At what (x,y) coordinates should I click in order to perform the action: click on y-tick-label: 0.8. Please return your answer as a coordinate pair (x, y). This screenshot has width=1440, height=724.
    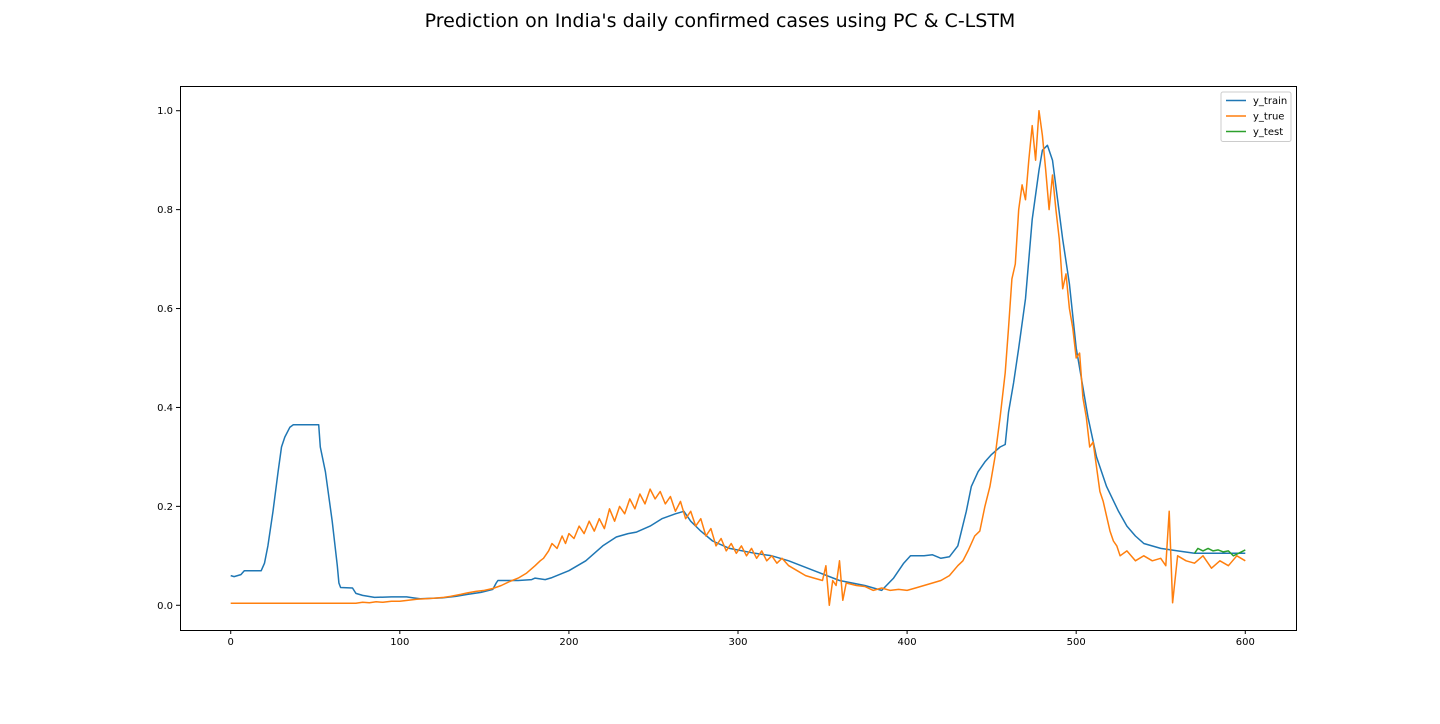
    Looking at the image, I should click on (165, 210).